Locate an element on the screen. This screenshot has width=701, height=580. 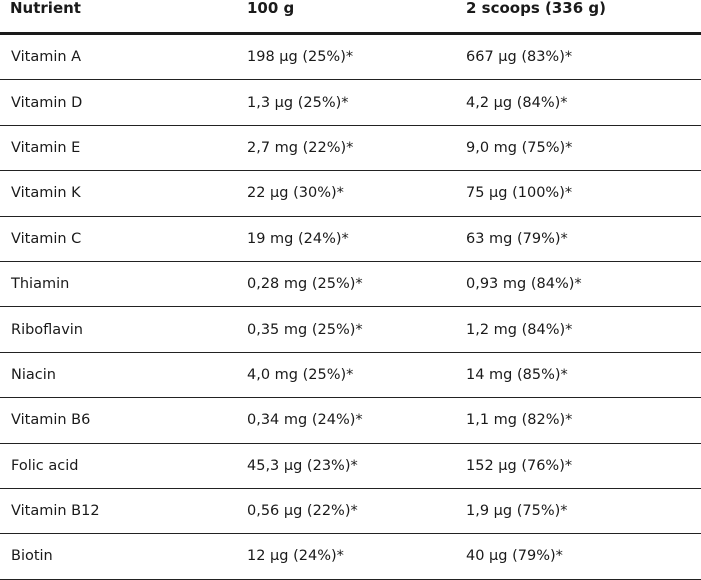
value-per-serving: 152 µg (76%)* is located at coordinates (519, 465).